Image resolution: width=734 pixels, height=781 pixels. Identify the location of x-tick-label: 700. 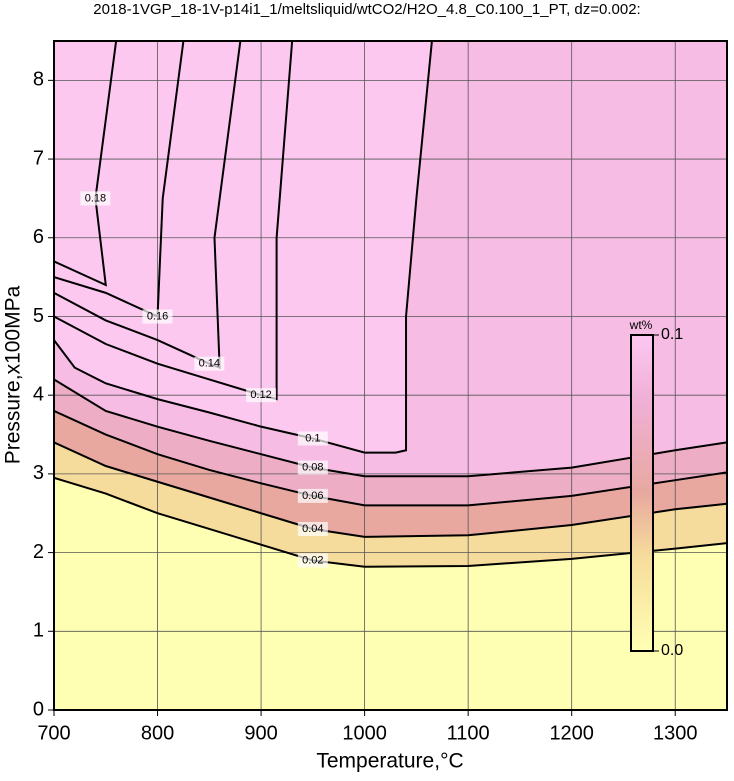
(53, 733).